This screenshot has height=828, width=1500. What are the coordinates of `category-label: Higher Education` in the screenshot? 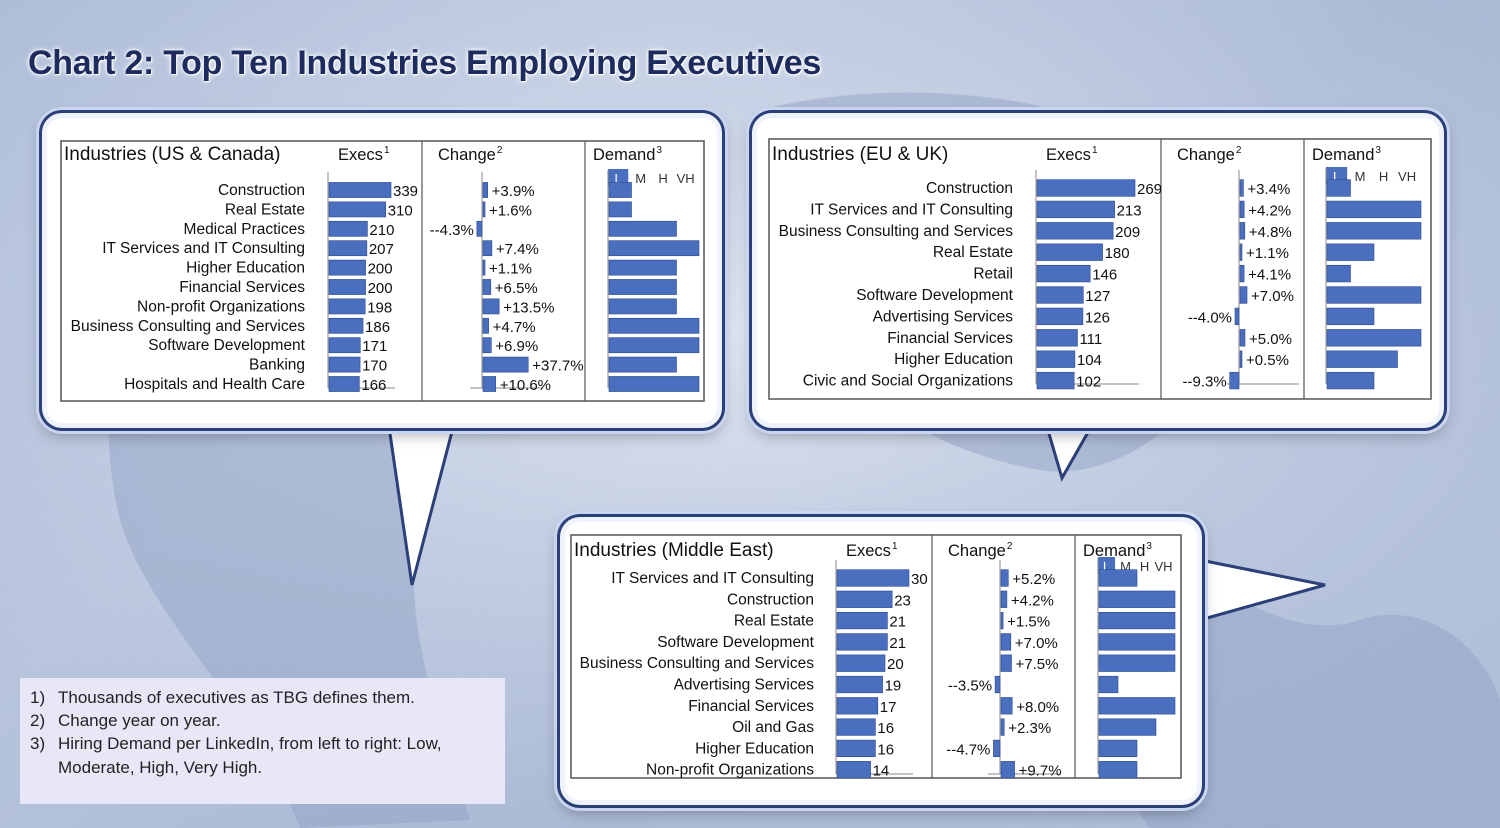 It's located at (245, 268).